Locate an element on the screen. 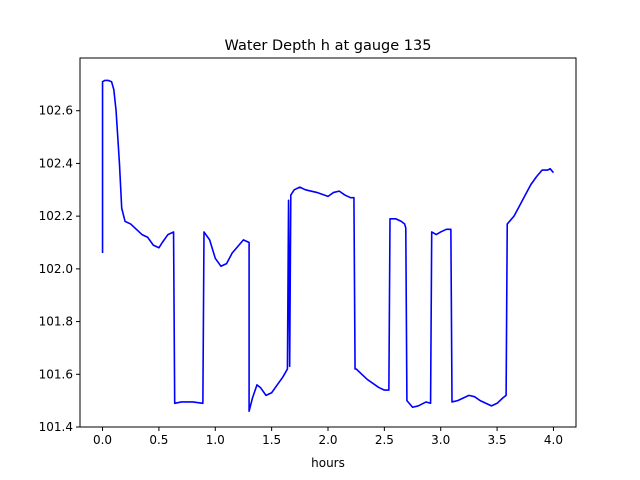 The height and width of the screenshot is (480, 640). y-tick-label: 101.4 is located at coordinates (56, 427).